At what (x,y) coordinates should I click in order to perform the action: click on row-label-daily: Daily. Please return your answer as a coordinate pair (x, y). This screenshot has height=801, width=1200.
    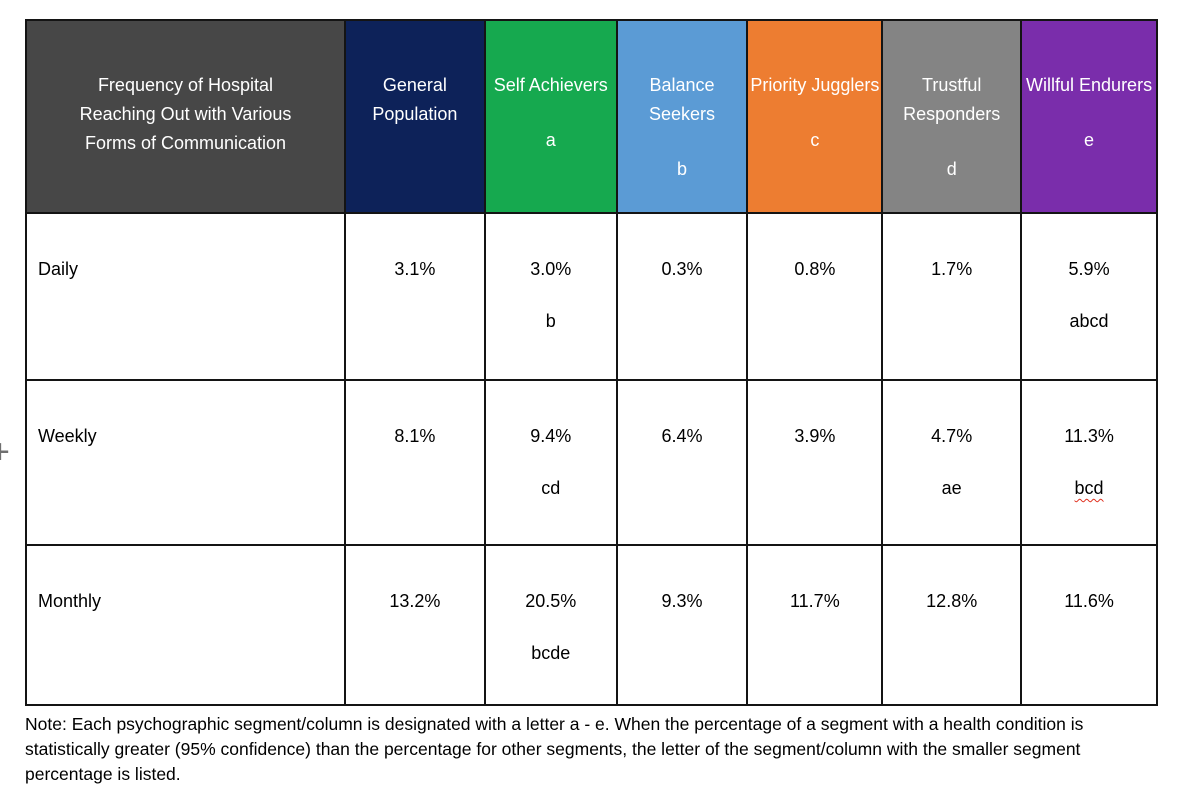
    Looking at the image, I should click on (185, 296).